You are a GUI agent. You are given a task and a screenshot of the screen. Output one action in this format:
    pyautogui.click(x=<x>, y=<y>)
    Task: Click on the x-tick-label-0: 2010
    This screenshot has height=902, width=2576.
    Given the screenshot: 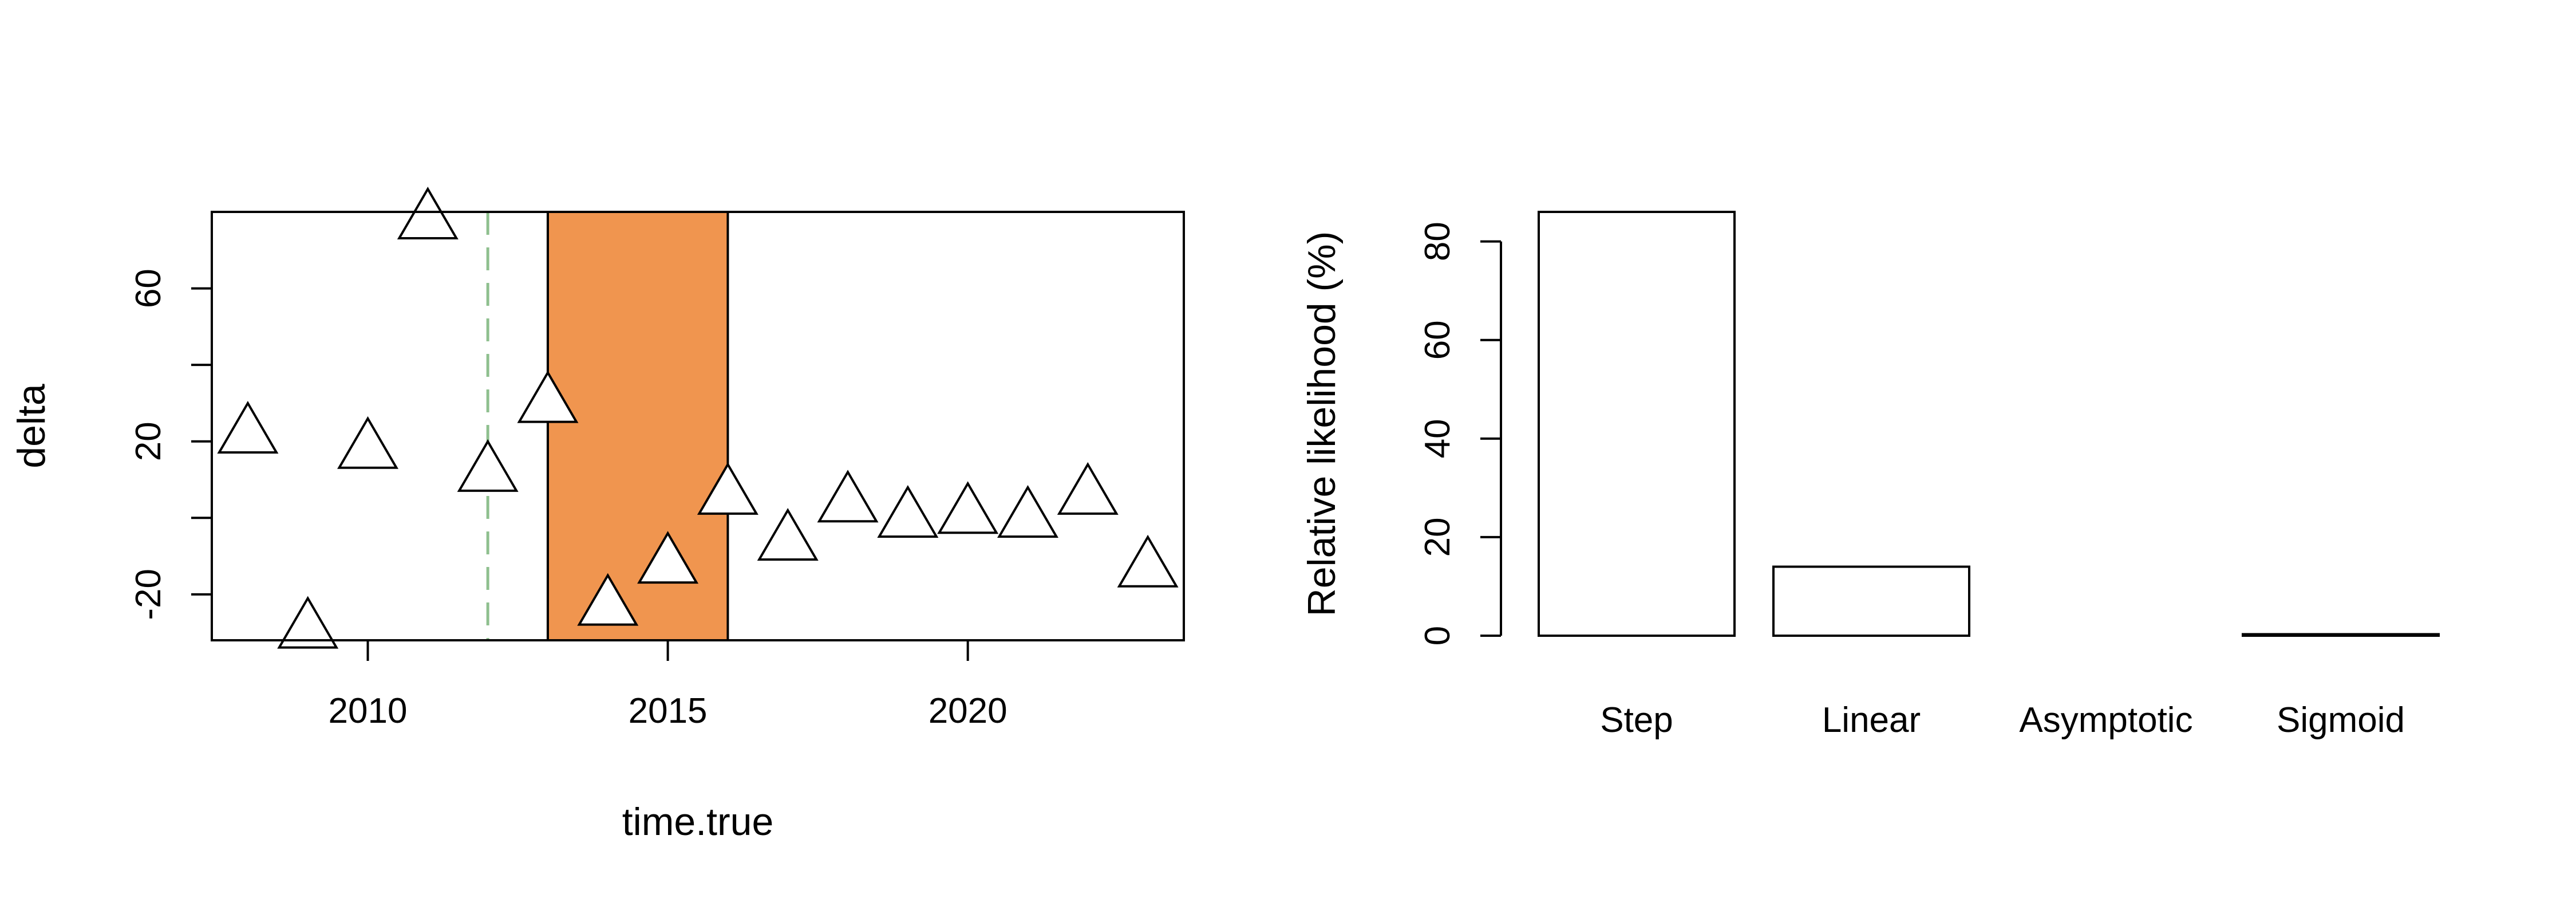 What is the action you would take?
    pyautogui.click(x=368, y=711)
    